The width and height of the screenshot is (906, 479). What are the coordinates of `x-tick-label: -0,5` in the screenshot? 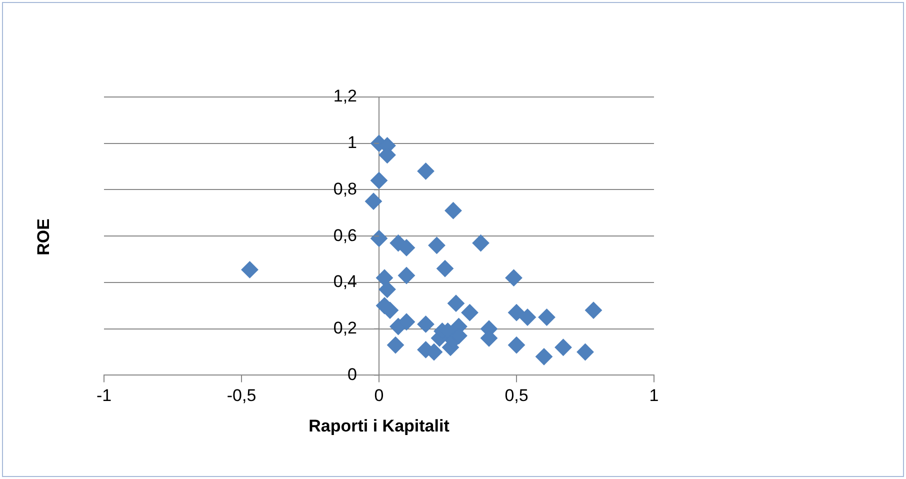 It's located at (241, 396).